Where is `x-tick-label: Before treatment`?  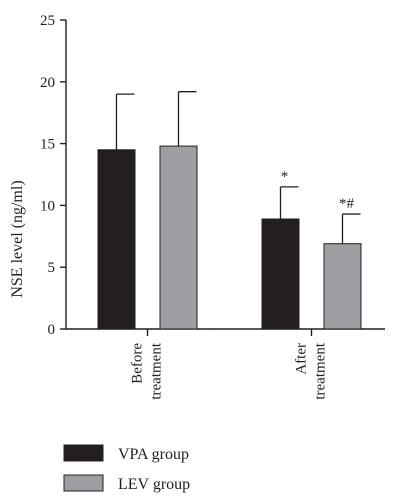 x-tick-label: Before treatment is located at coordinates (147, 370).